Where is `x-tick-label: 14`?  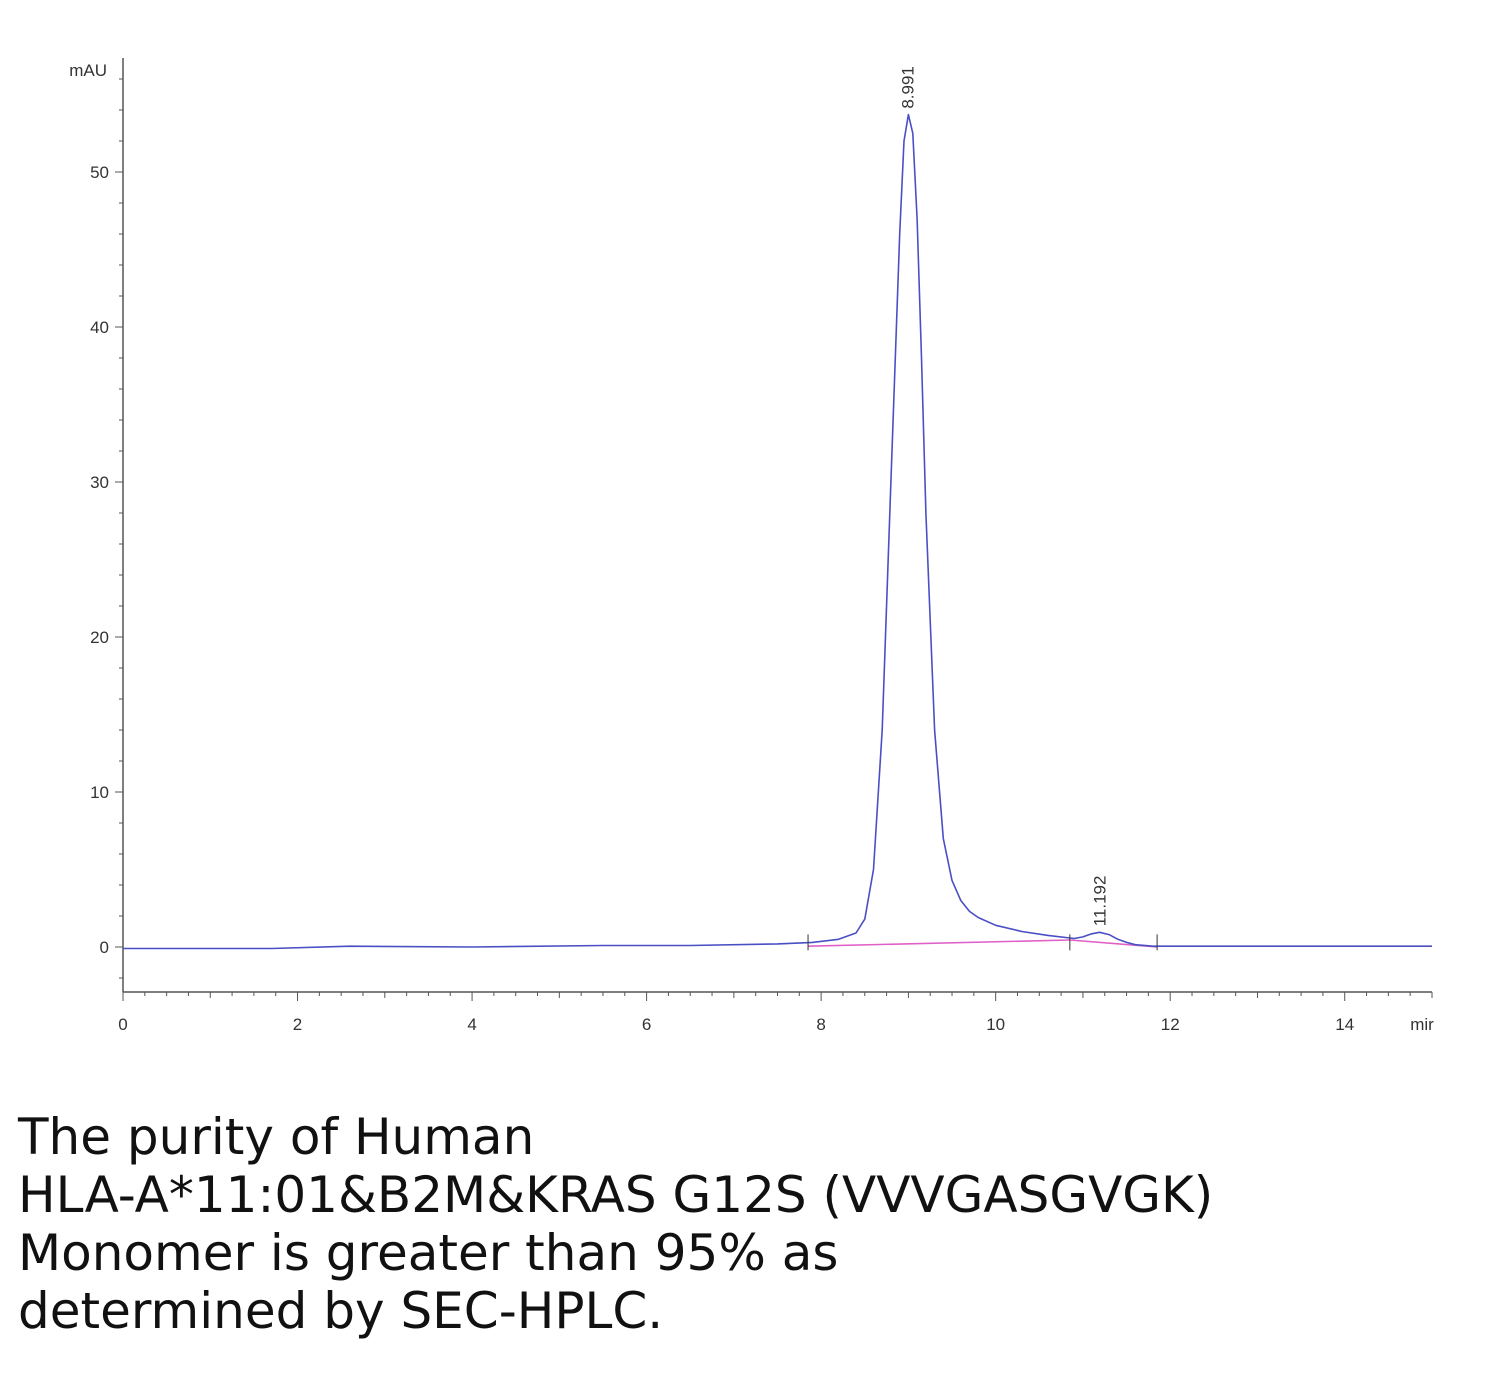 x-tick-label: 14 is located at coordinates (1344, 1024).